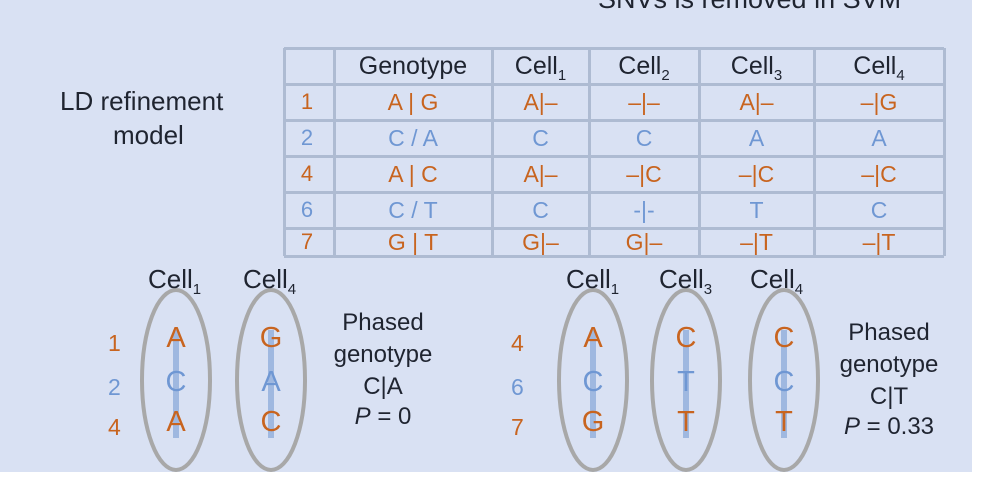  I want to click on table-row-label: 2, so click(307, 137).